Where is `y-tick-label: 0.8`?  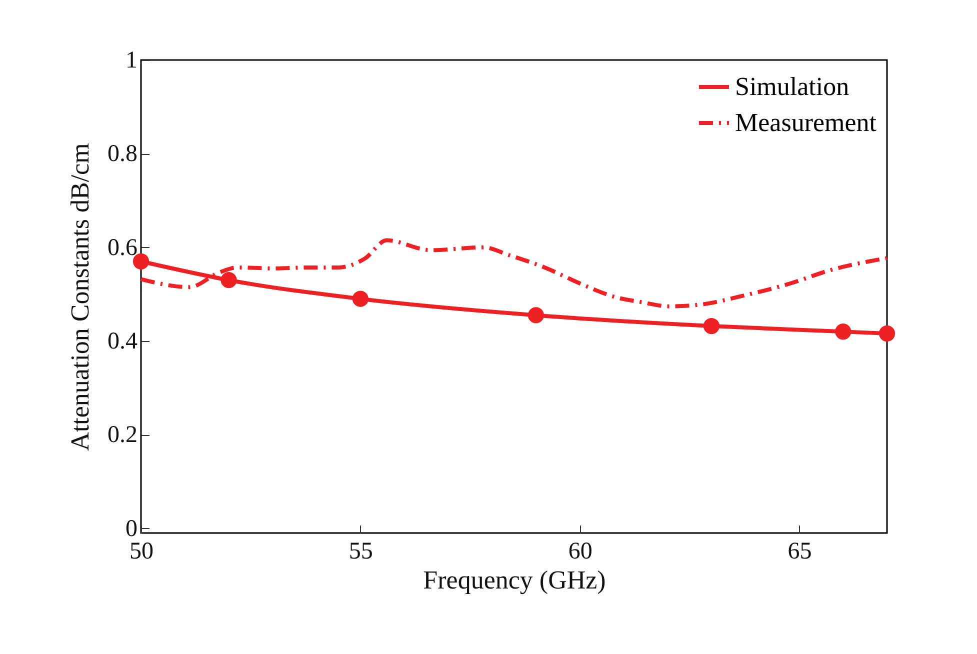
y-tick-label: 0.8 is located at coordinates (123, 154).